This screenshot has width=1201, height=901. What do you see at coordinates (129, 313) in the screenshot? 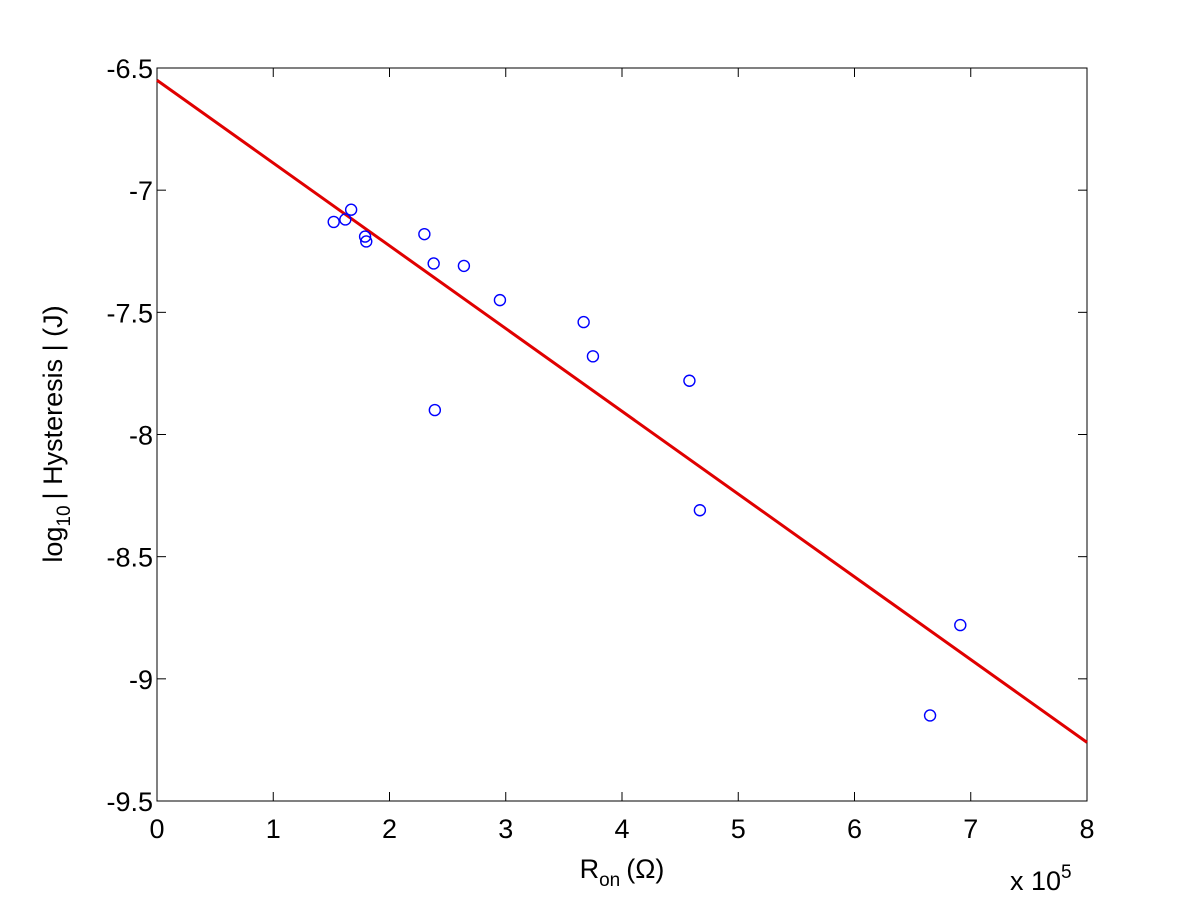
I see `y-tick-label: -7.5` at bounding box center [129, 313].